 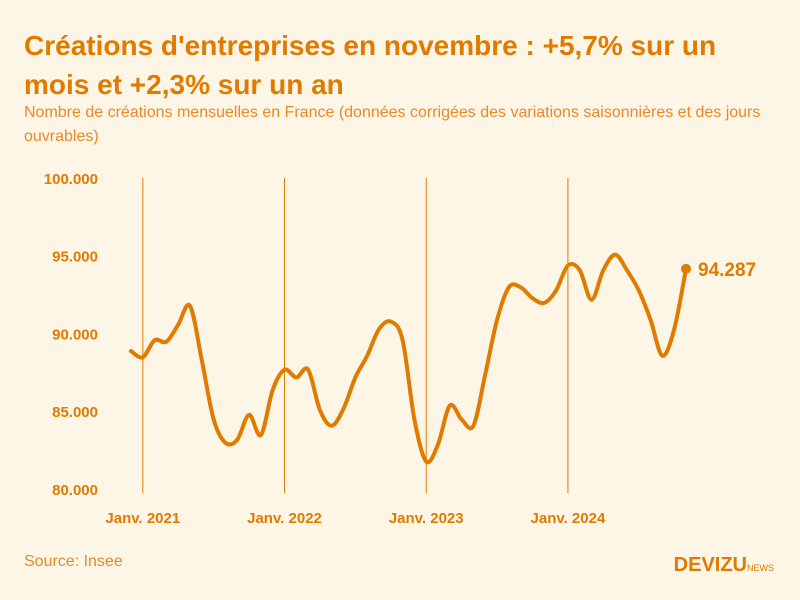 What do you see at coordinates (142, 518) in the screenshot?
I see `x-tick-label: Janv. 2021` at bounding box center [142, 518].